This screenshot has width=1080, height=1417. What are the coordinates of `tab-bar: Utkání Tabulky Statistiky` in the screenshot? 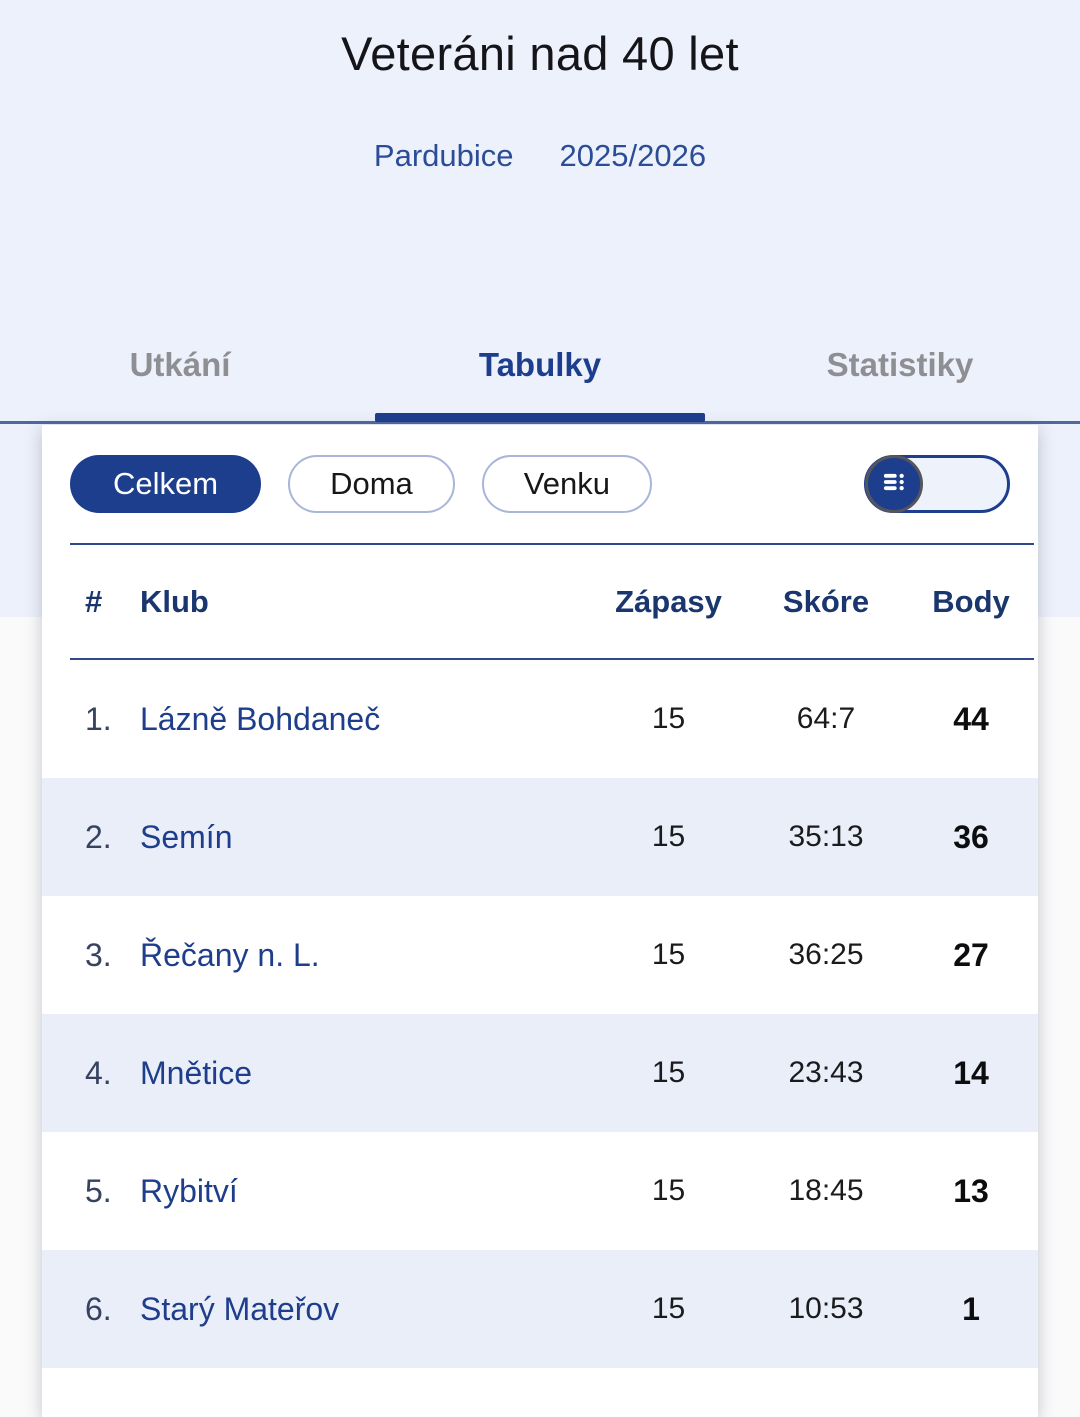 It's located at (540, 365).